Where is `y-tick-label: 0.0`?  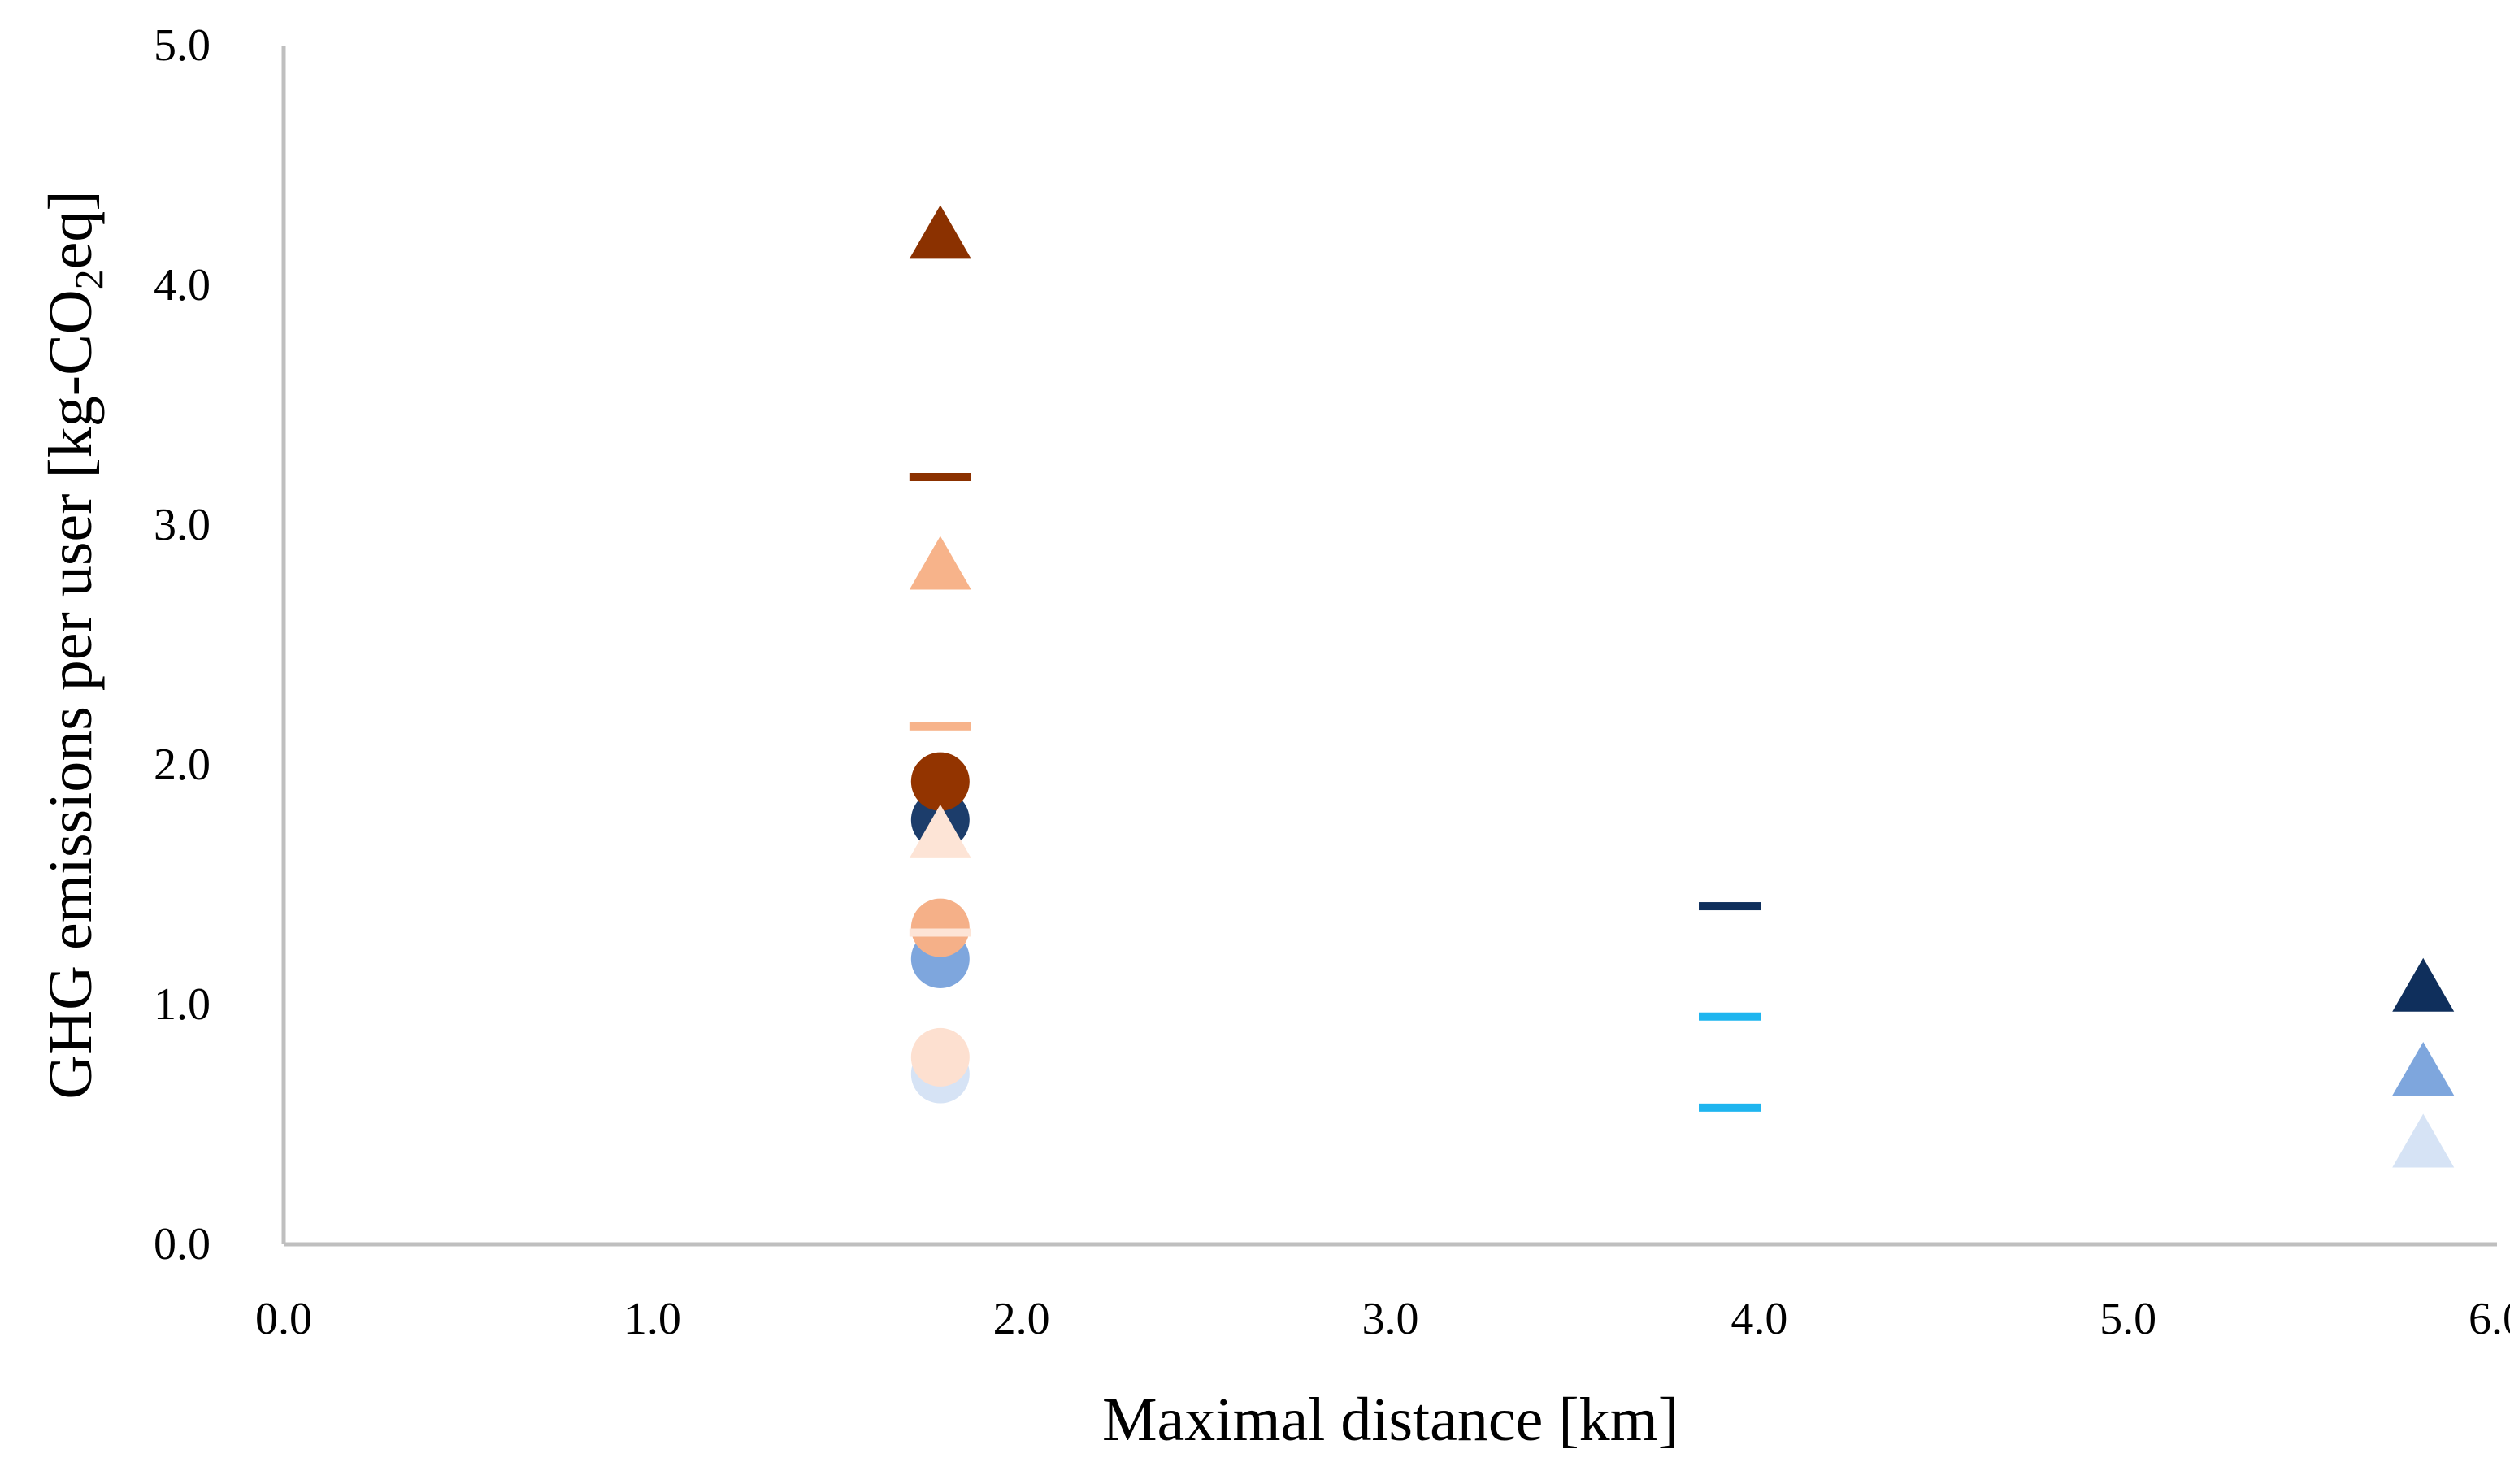 y-tick-label: 0.0 is located at coordinates (182, 1244).